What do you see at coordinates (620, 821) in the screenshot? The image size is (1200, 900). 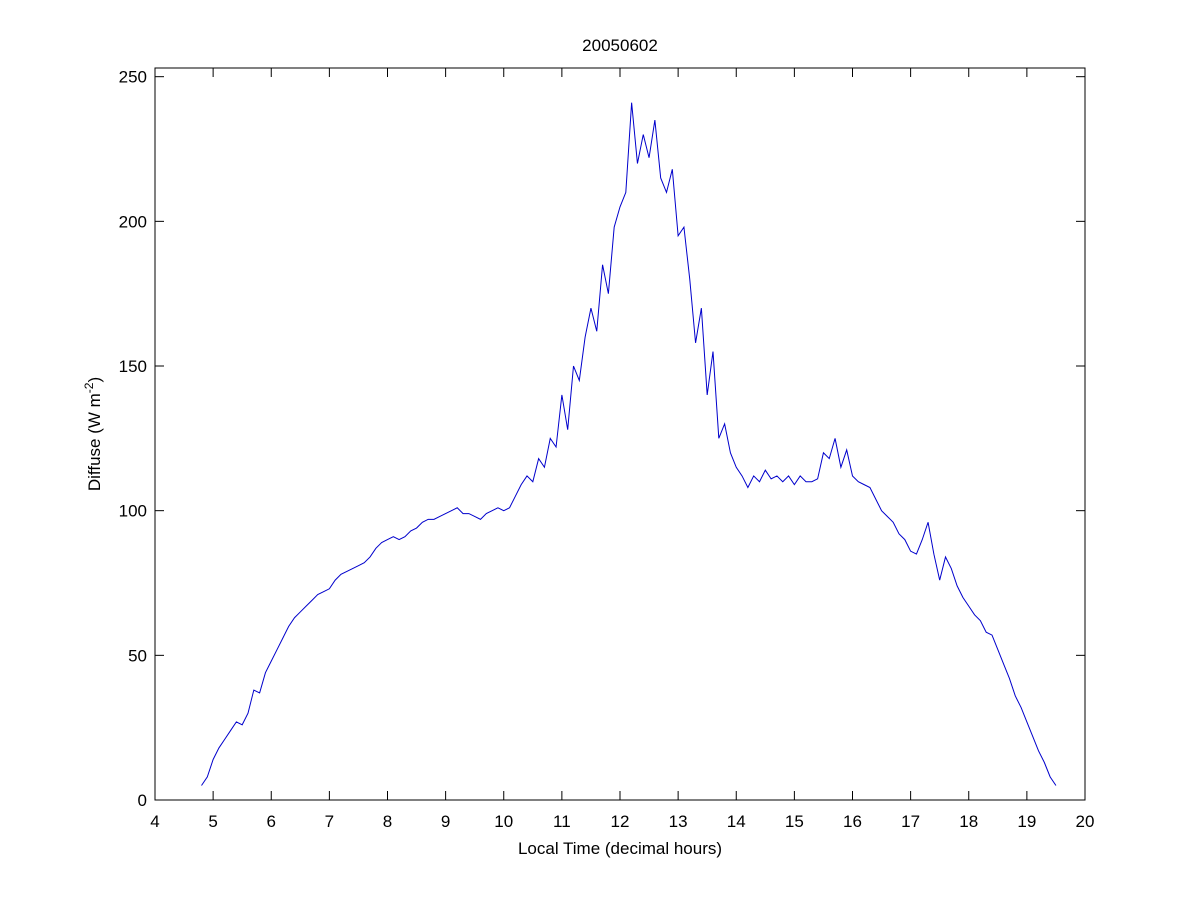 I see `x-tick-label: 12` at bounding box center [620, 821].